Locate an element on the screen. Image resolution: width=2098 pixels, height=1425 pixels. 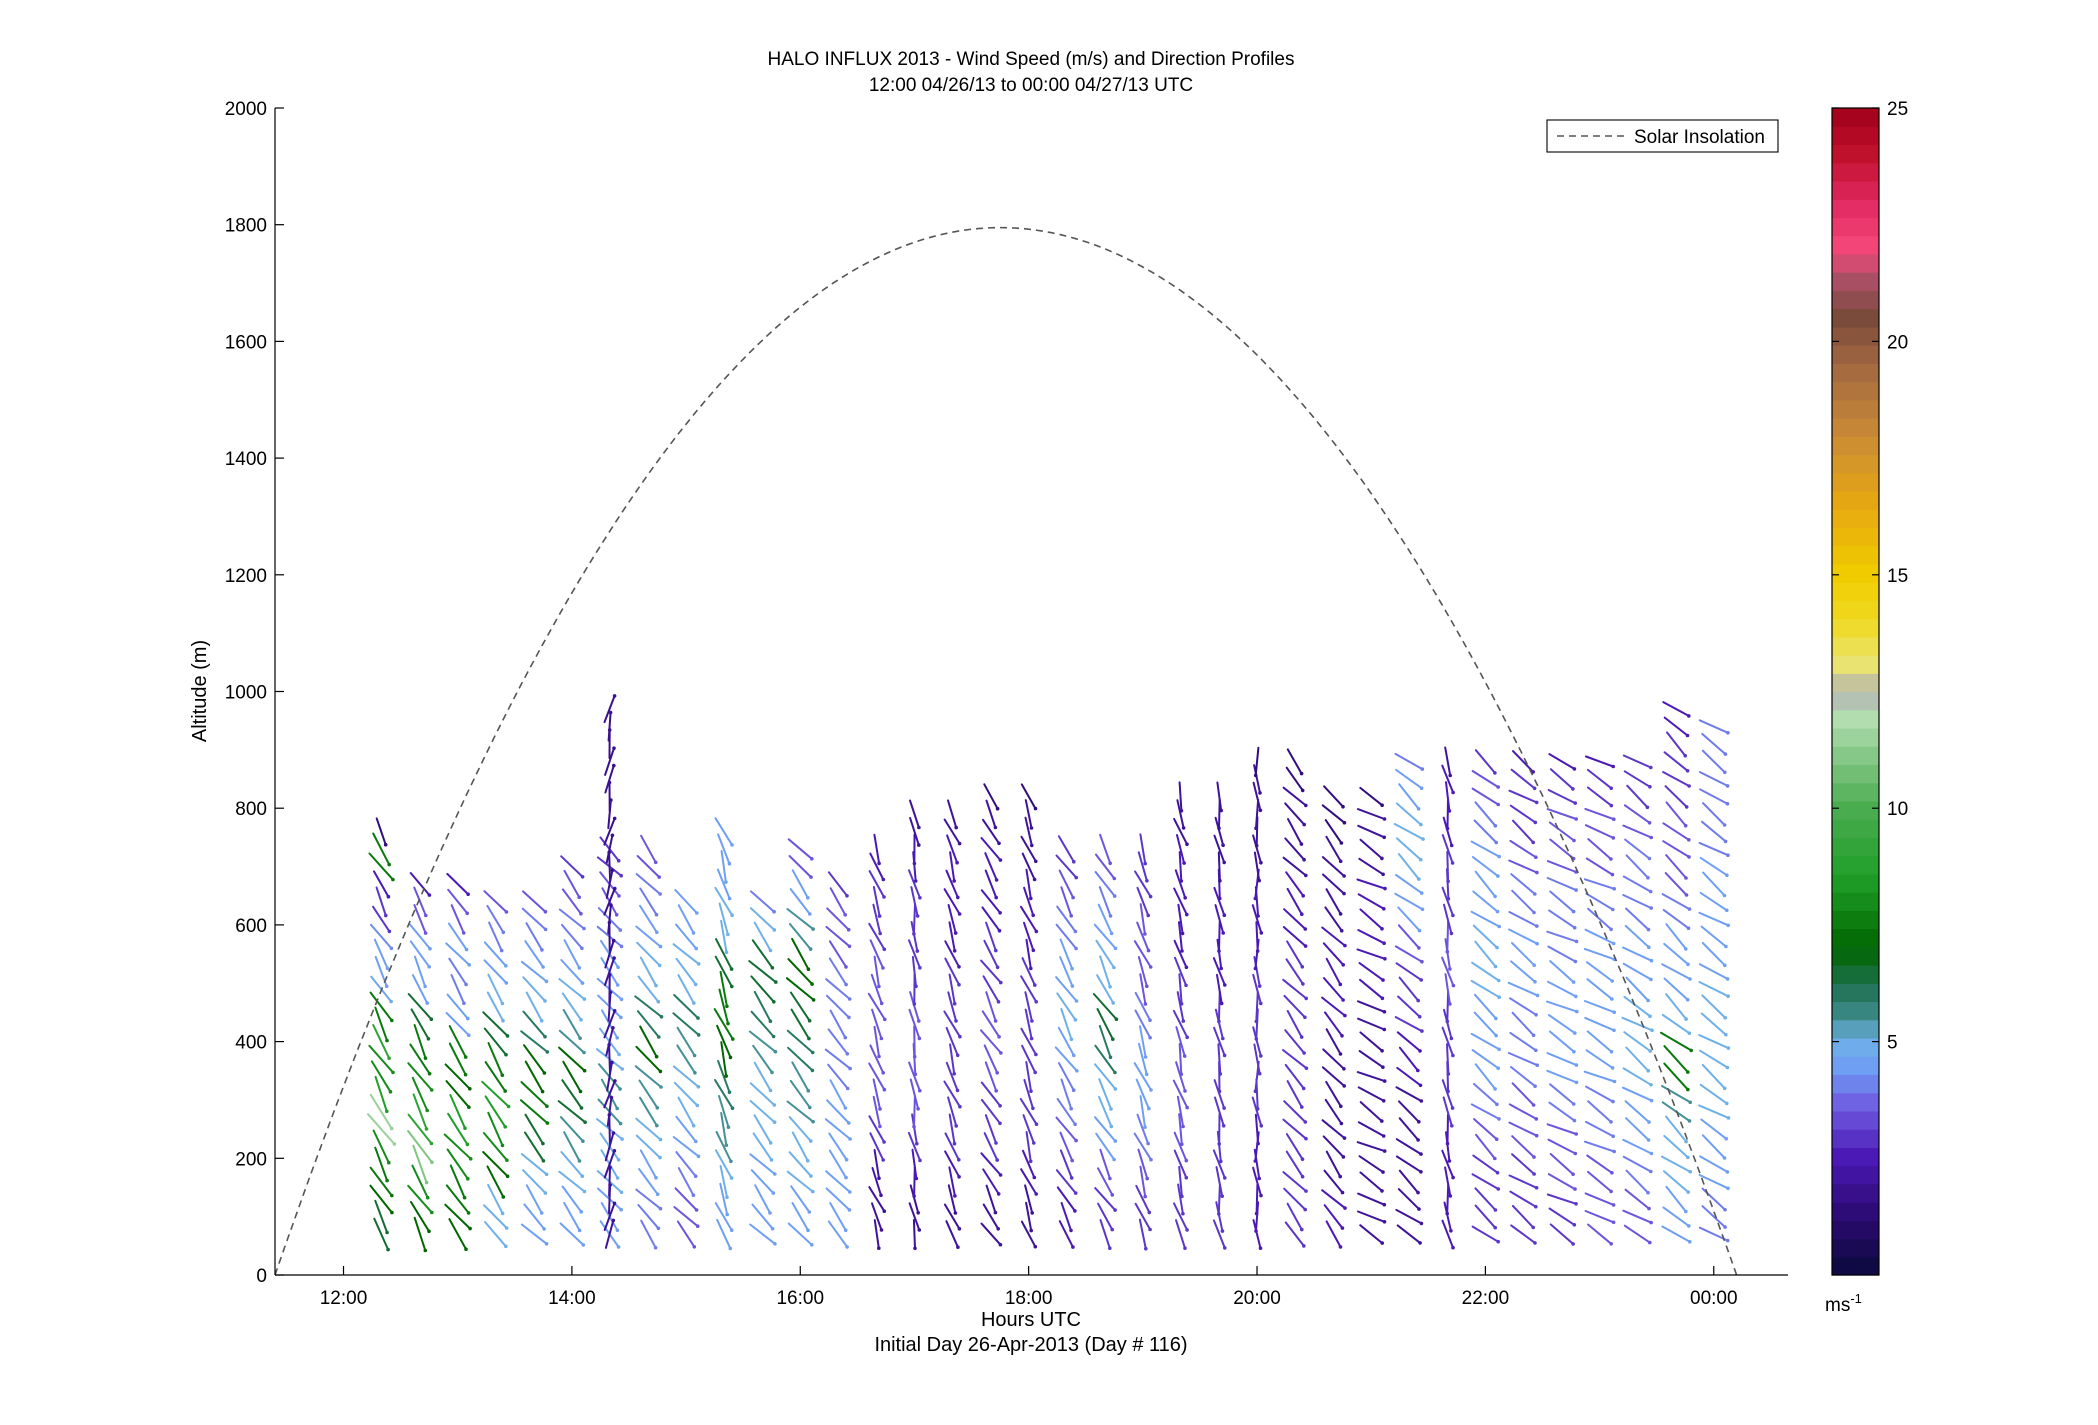
chart-subtitle: 12:00 04/26/13 to 00:00 04/27/13 UTC is located at coordinates (1031, 85).